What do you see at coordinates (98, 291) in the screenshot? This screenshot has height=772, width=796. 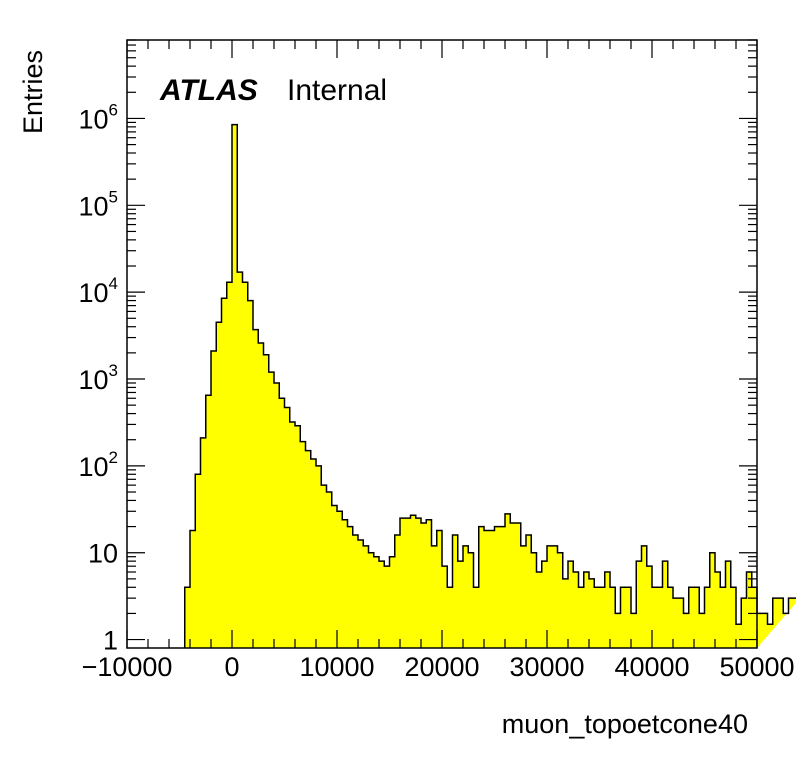 I see `y-tick-label: 10⁴` at bounding box center [98, 291].